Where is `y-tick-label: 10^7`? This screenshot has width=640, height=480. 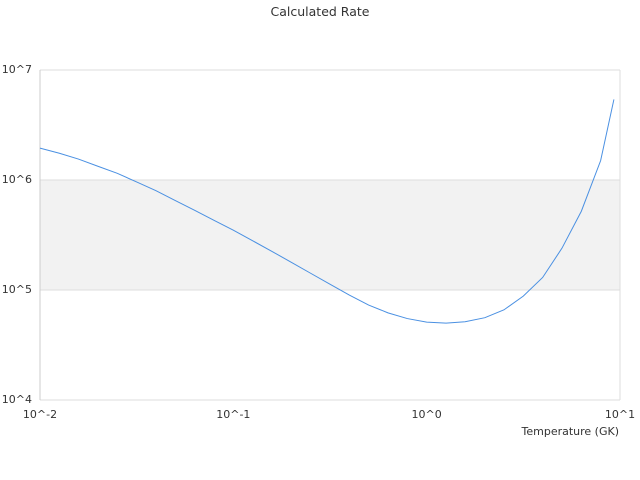 y-tick-label: 10^7 is located at coordinates (17, 69).